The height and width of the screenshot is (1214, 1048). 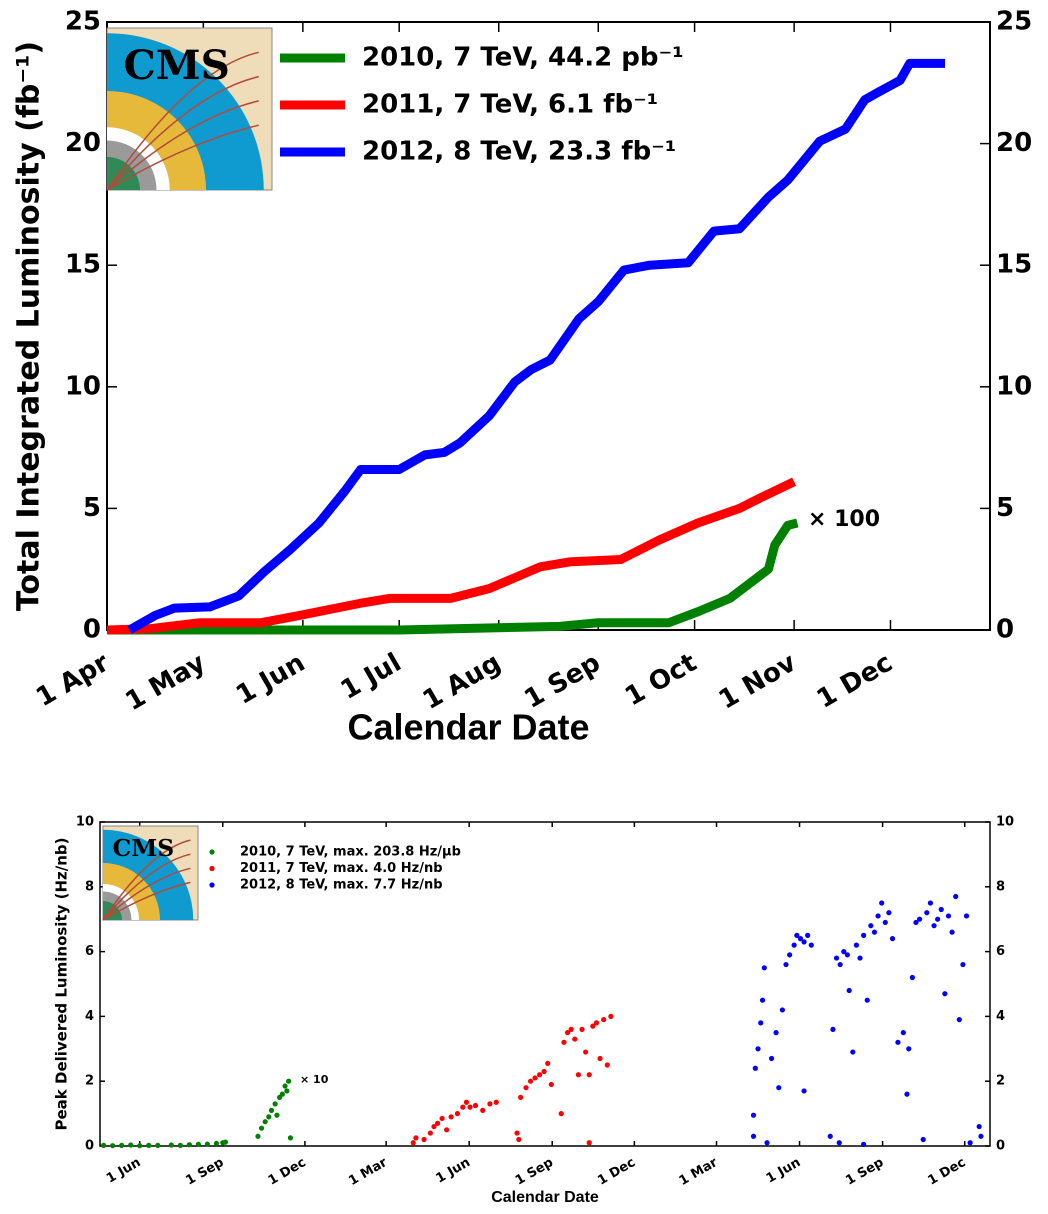 I want to click on y2-tick-label: 15, so click(x=1014, y=265).